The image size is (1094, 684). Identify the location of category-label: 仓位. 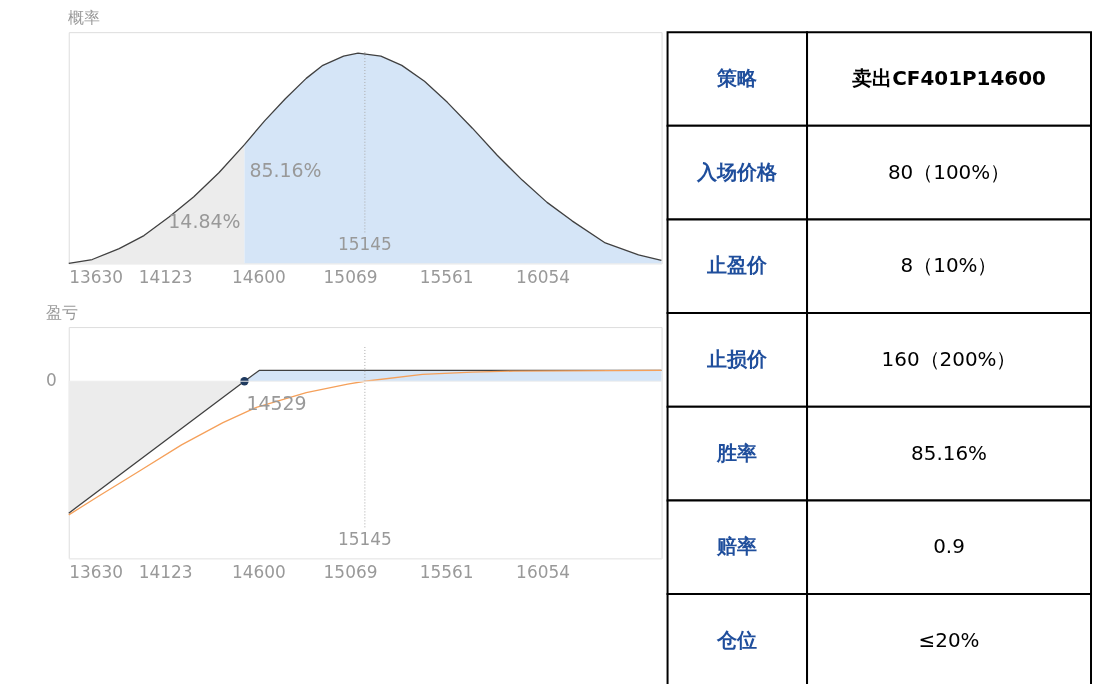
(737, 640).